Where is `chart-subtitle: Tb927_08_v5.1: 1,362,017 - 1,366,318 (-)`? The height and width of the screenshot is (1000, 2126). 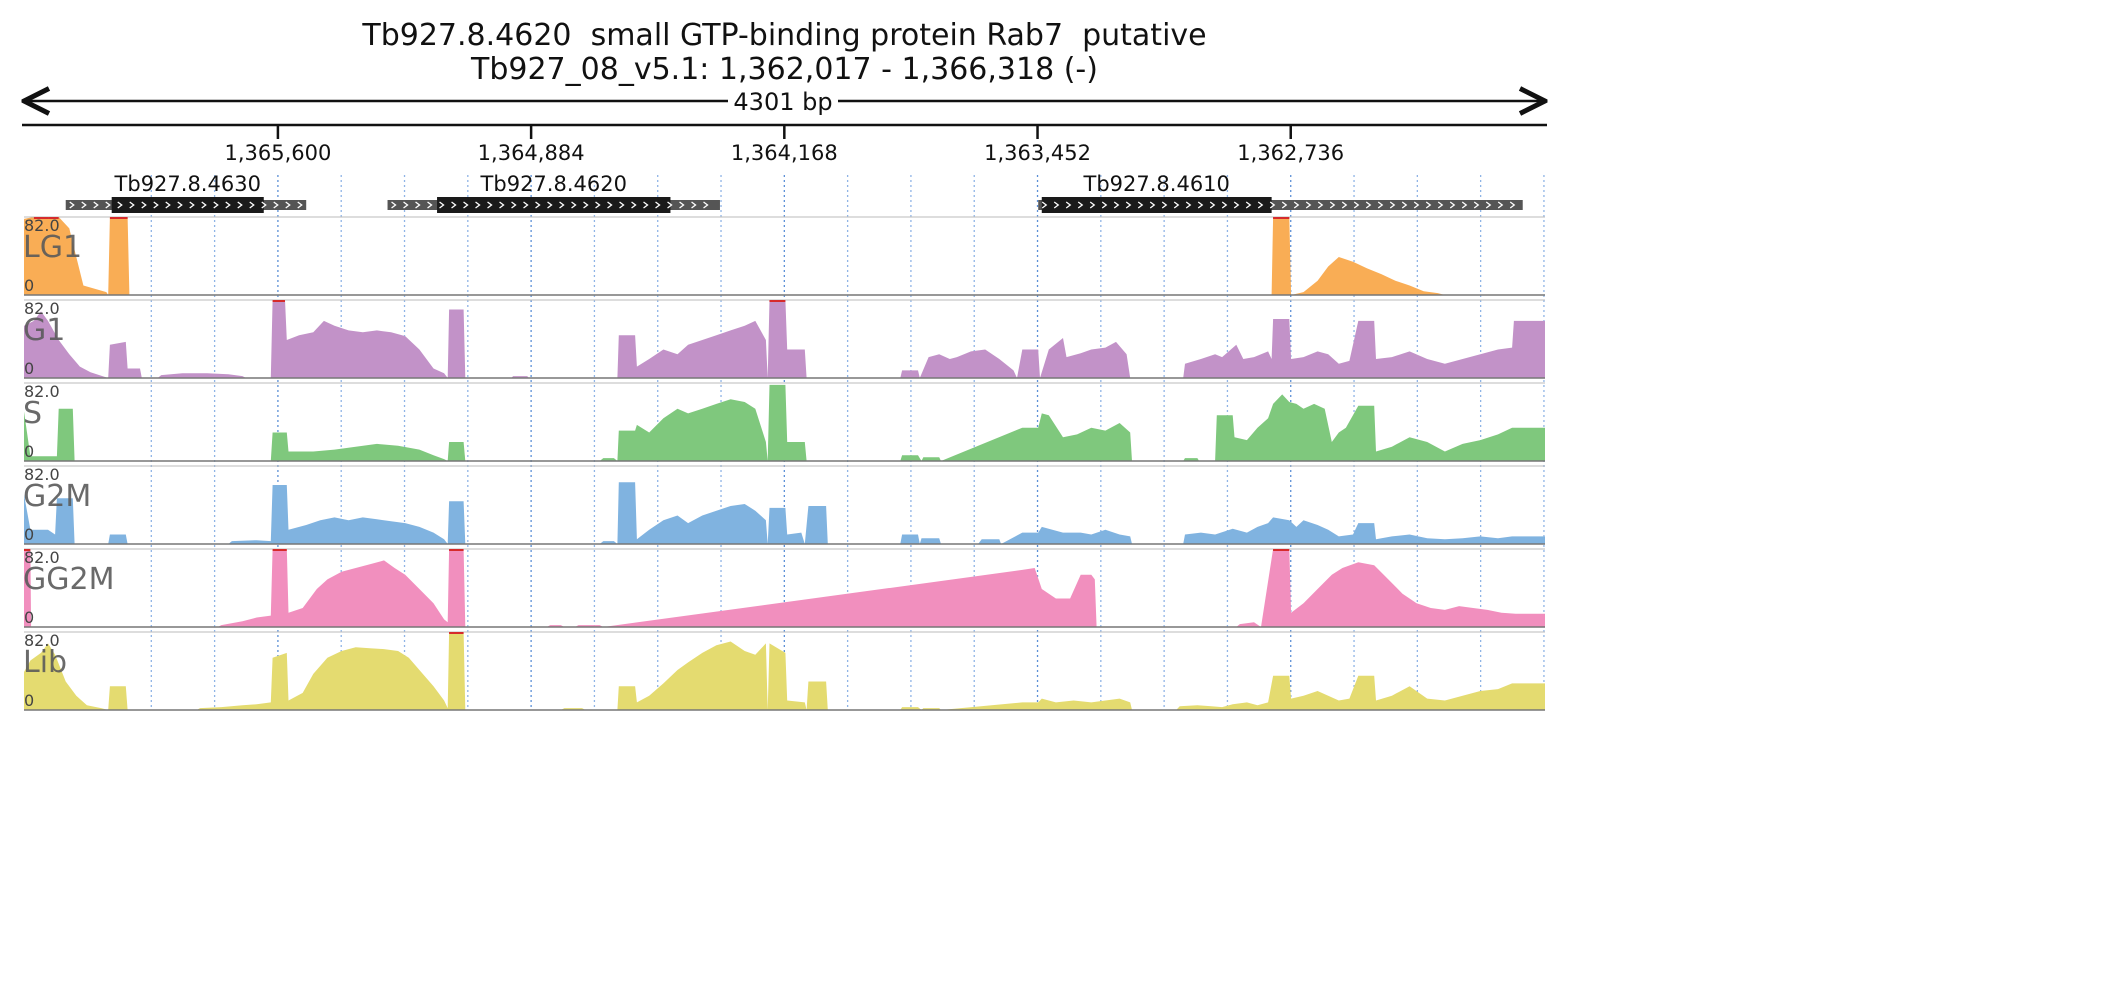 chart-subtitle: Tb927_08_v5.1: 1,362,017 - 1,366,318 (-) is located at coordinates (784, 69).